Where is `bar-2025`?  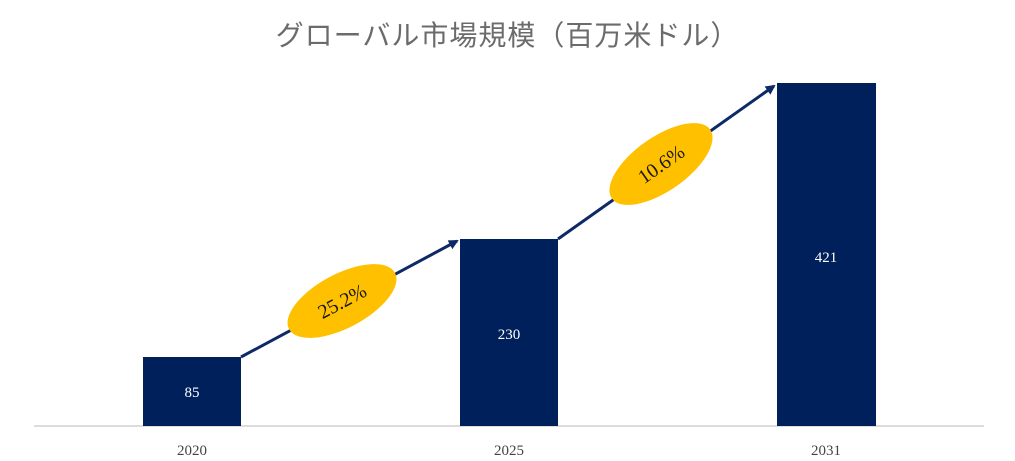
bar-2025 is located at coordinates (509, 332).